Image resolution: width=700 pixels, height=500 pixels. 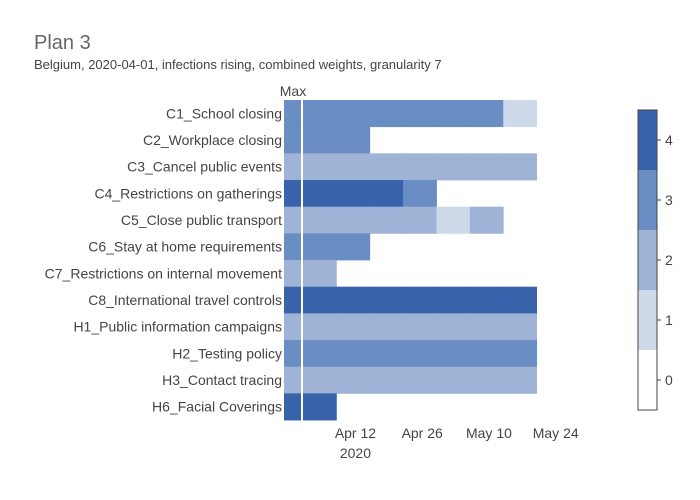 I want to click on row-label: C3_Cancel public events, so click(x=204, y=167).